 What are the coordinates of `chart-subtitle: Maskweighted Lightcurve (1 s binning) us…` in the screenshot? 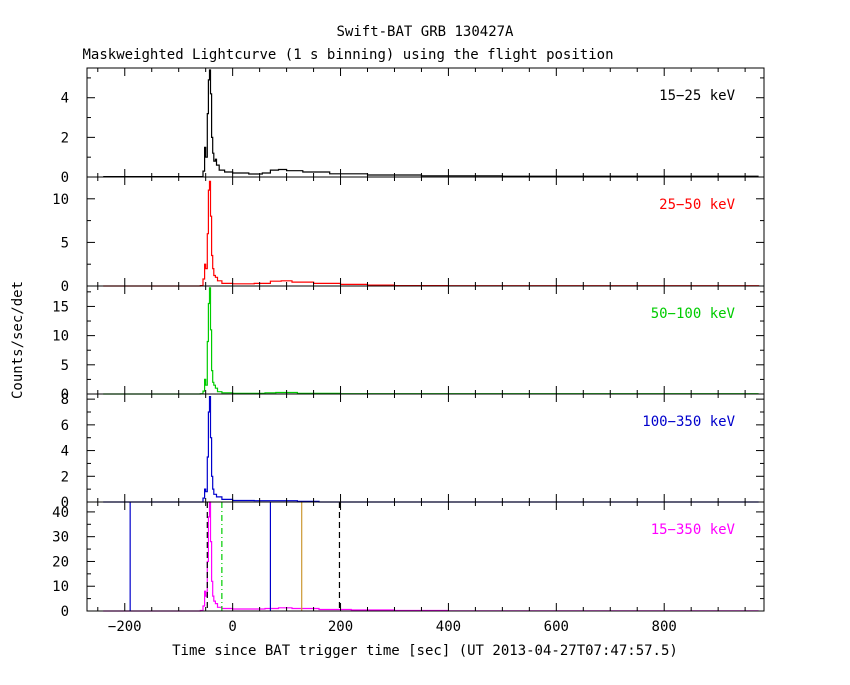 It's located at (347, 55).